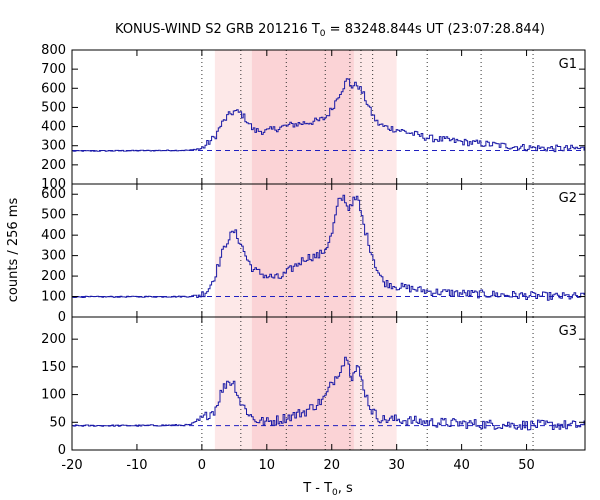  I want to click on x-tick-label: 50, so click(526, 465).